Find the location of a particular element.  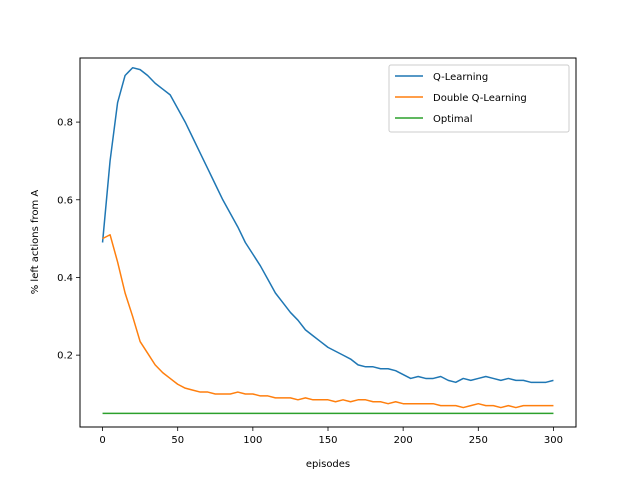

x-tick-label-6: 300 is located at coordinates (553, 440).